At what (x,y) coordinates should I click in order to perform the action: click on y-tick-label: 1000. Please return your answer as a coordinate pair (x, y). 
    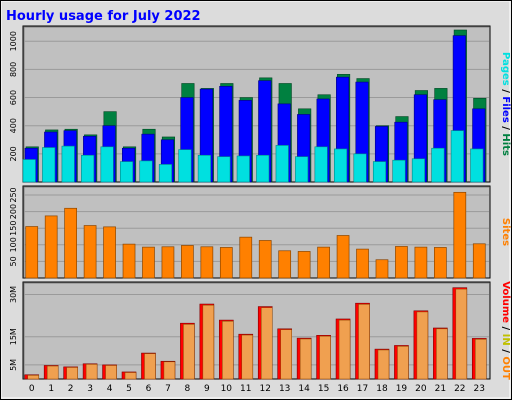
    Looking at the image, I should click on (13, 41).